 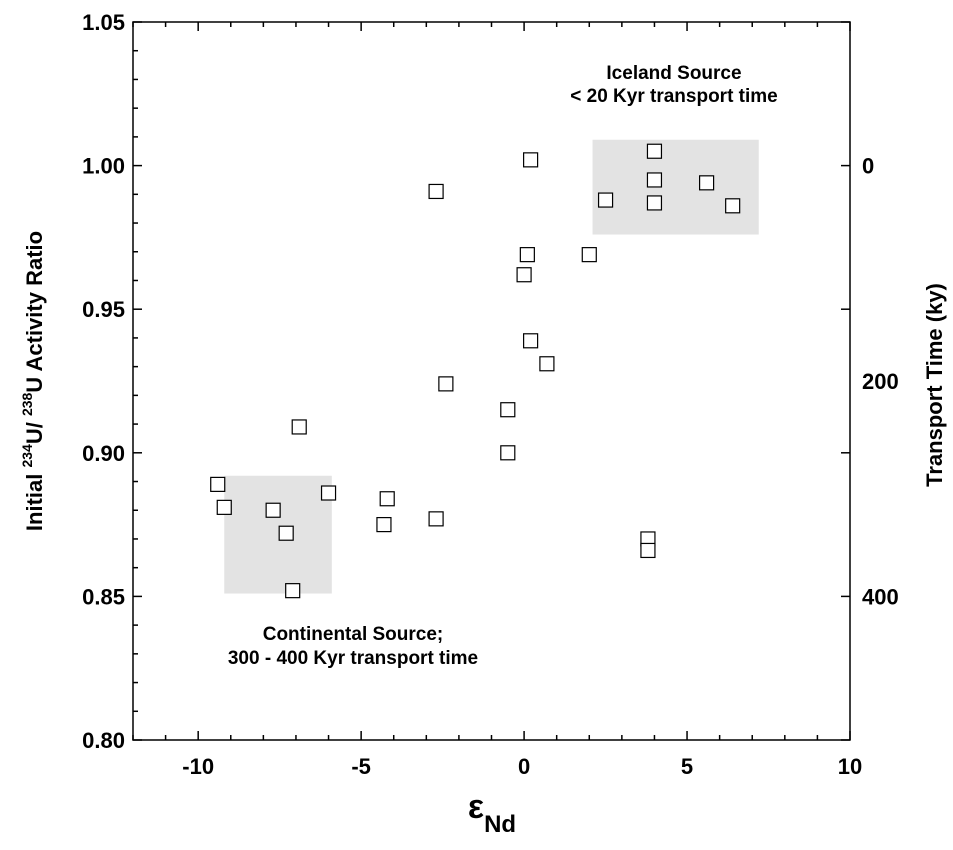 I want to click on x-axis-title-symbol: ε, so click(x=476, y=807).